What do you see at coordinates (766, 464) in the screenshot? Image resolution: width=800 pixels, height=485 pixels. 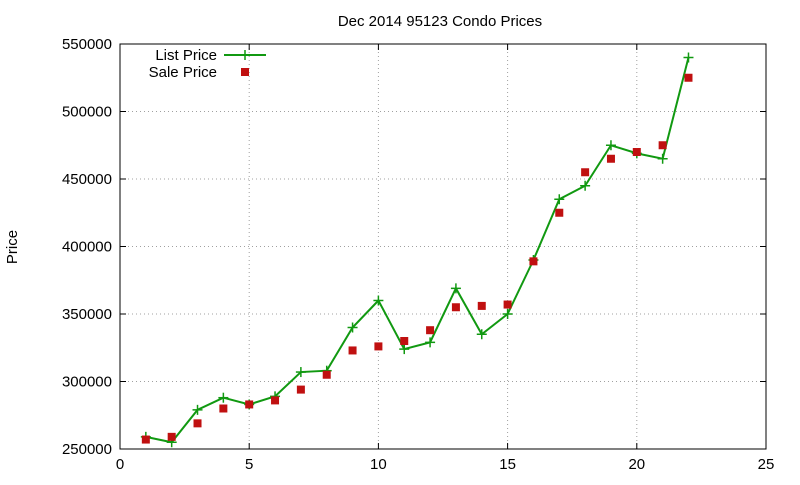 I see `x-tick-label: 25` at bounding box center [766, 464].